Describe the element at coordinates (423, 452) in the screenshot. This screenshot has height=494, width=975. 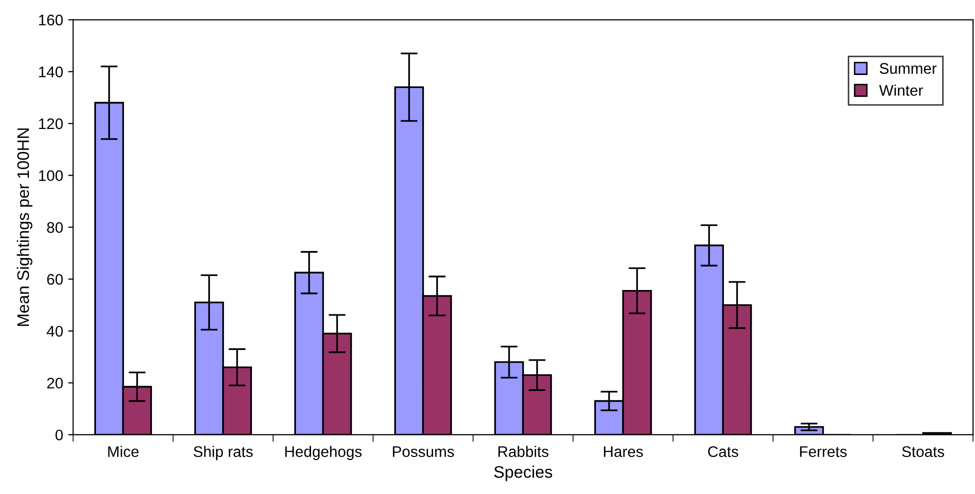
I see `x-tick-label: Possums` at that location.